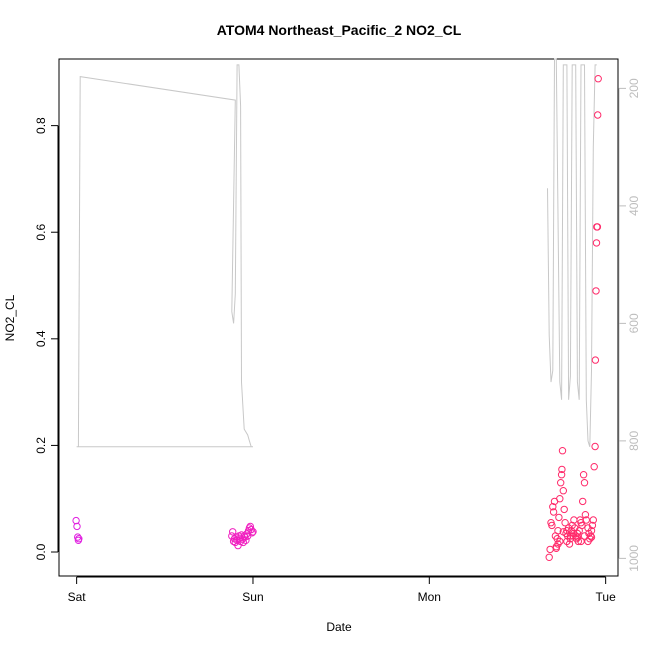 The width and height of the screenshot is (650, 650). I want to click on y-tick-label-1: 0.2, so click(41, 445).